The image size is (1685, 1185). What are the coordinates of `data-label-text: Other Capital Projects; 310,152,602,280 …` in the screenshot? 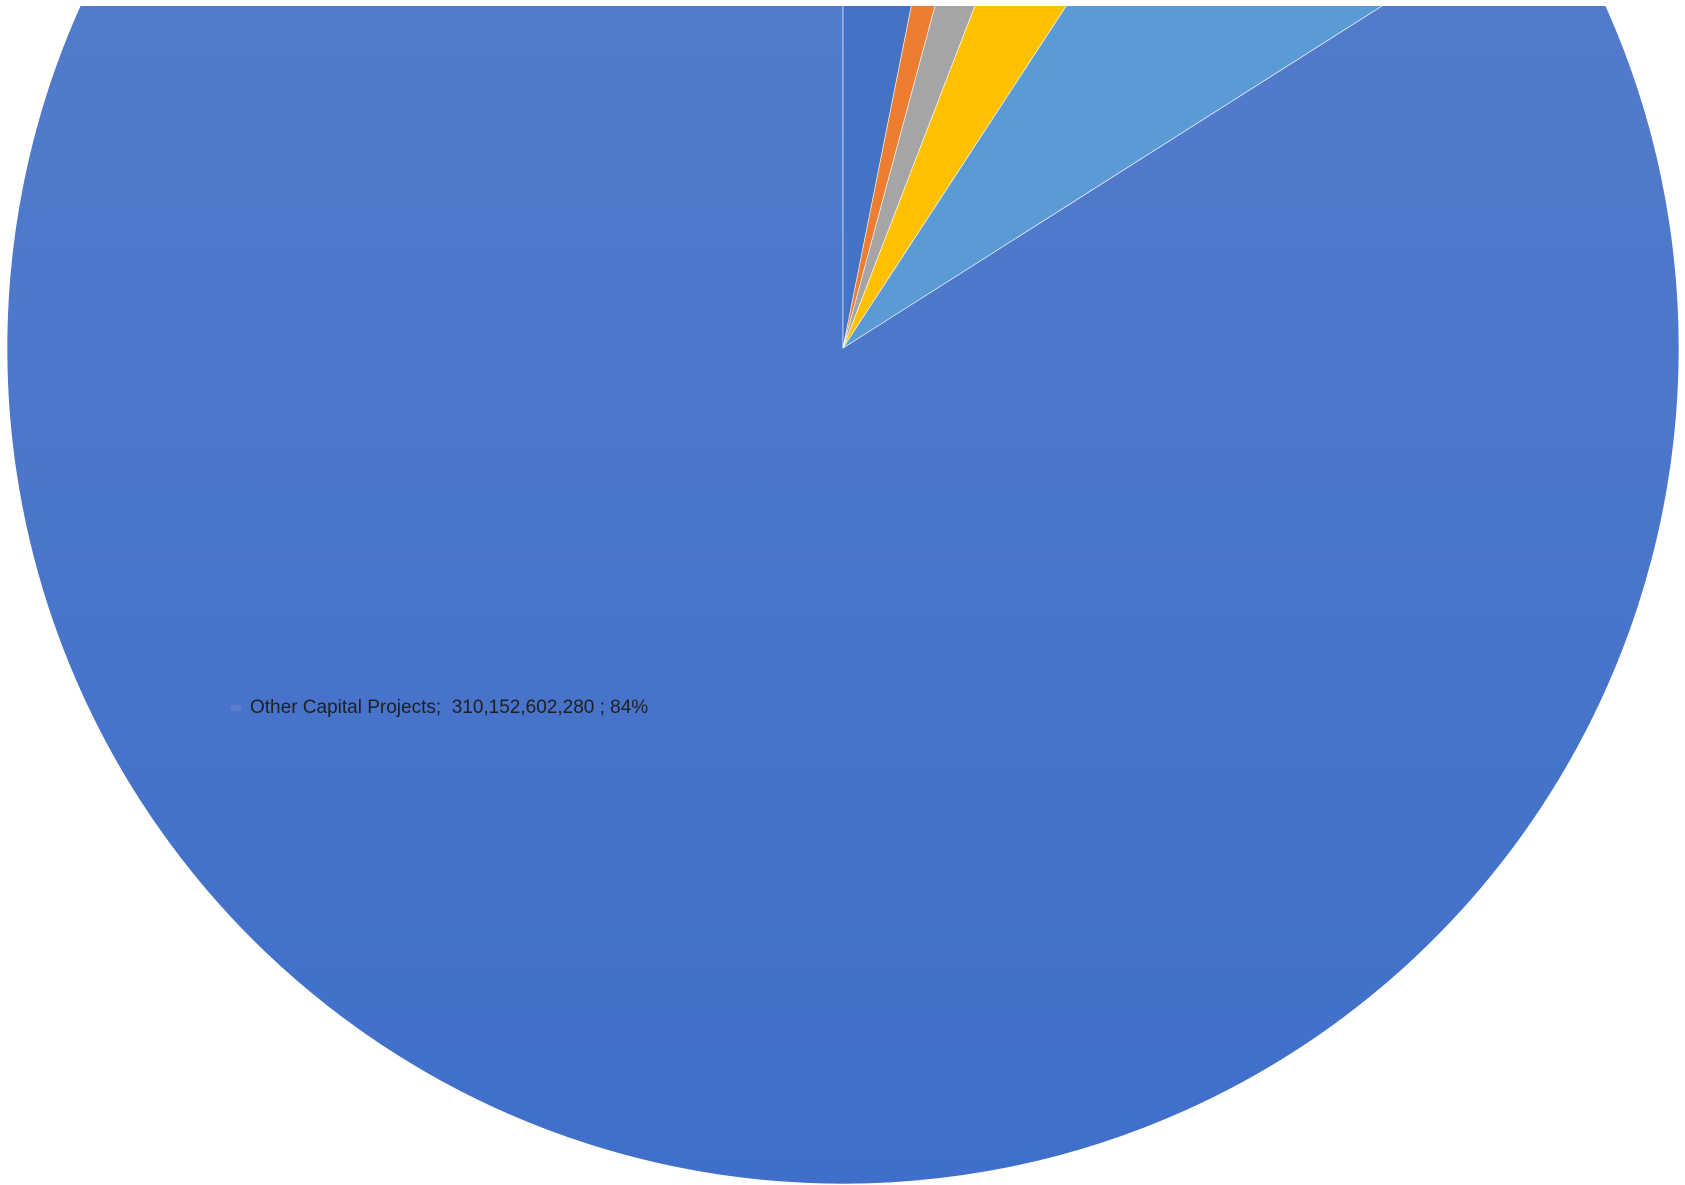 It's located at (449, 707).